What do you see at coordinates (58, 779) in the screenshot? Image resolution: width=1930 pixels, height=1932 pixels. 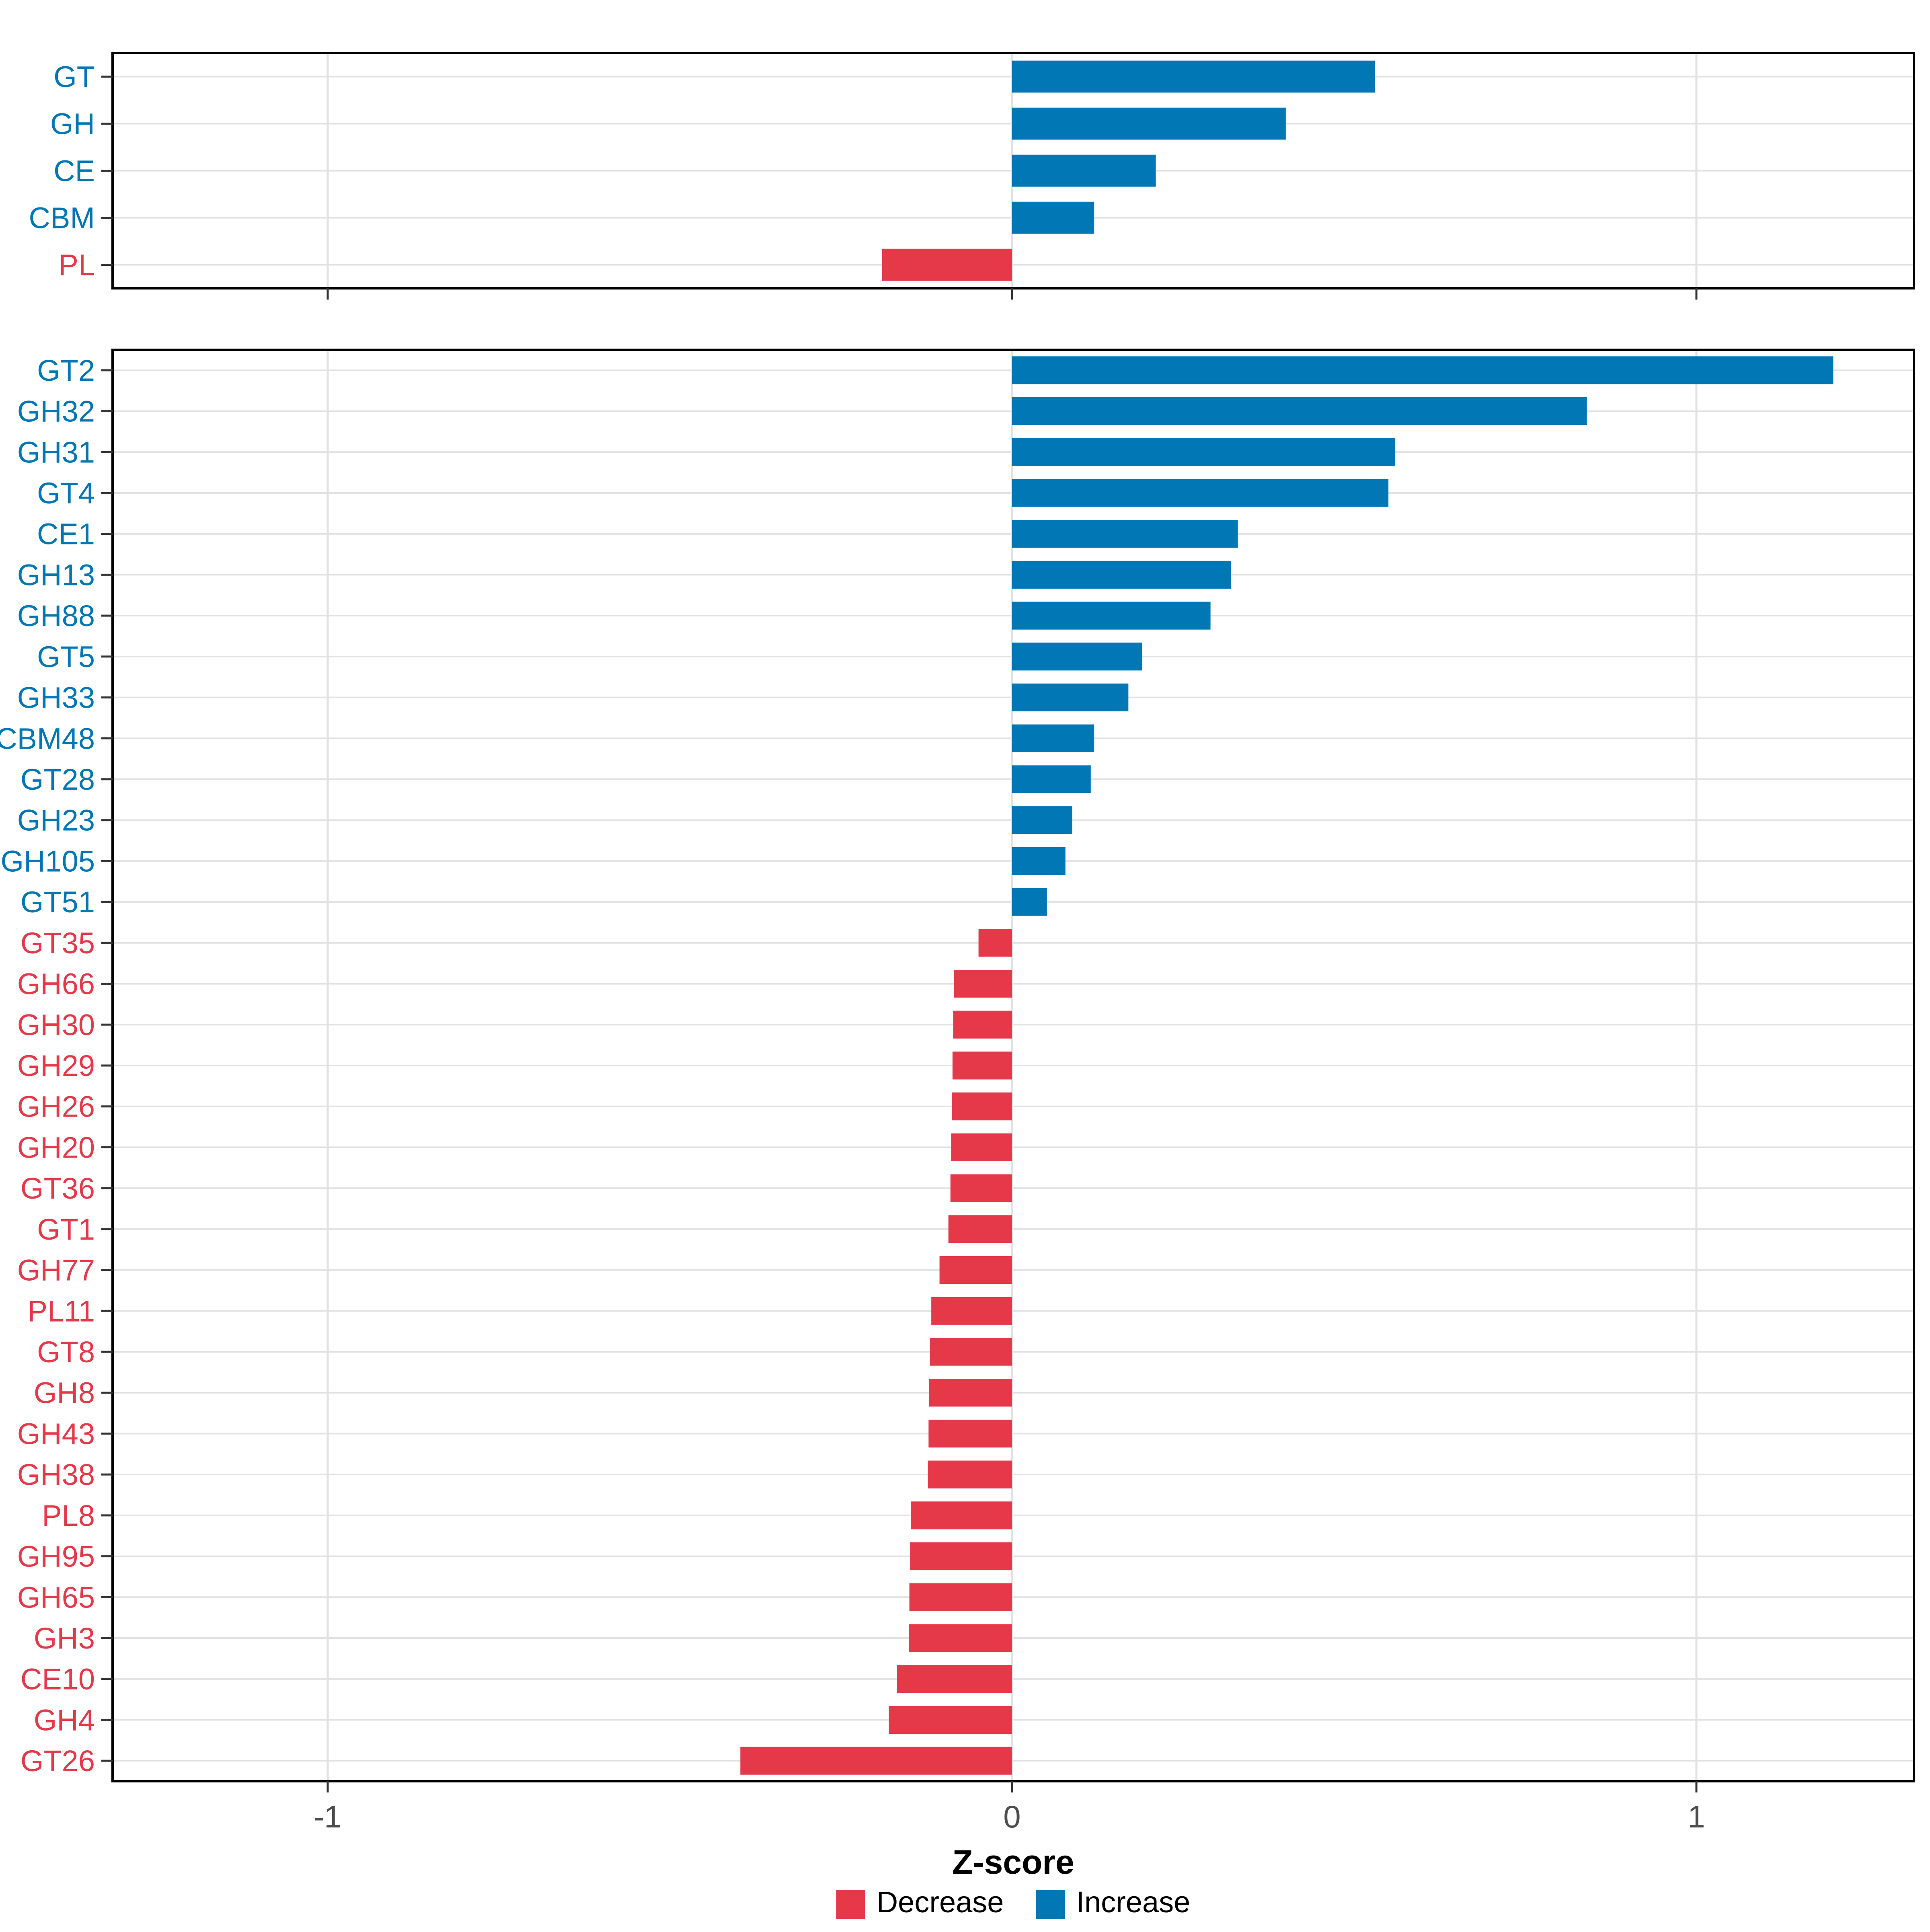 I see `y-label-GT28: GT28` at bounding box center [58, 779].